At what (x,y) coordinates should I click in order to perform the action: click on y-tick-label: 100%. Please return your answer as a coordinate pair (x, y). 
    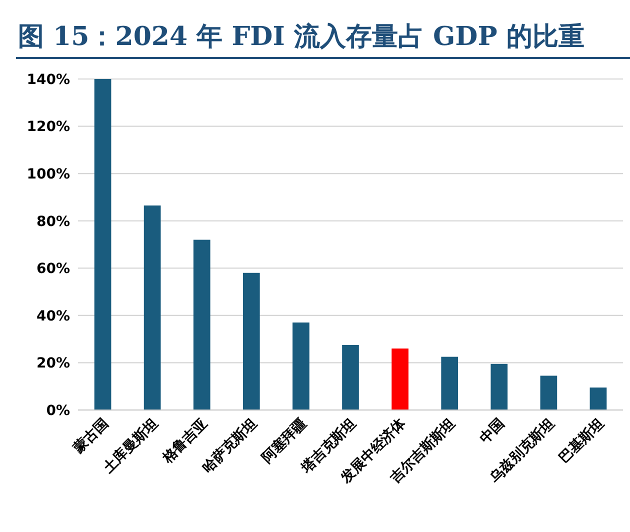
    Looking at the image, I should click on (48, 174).